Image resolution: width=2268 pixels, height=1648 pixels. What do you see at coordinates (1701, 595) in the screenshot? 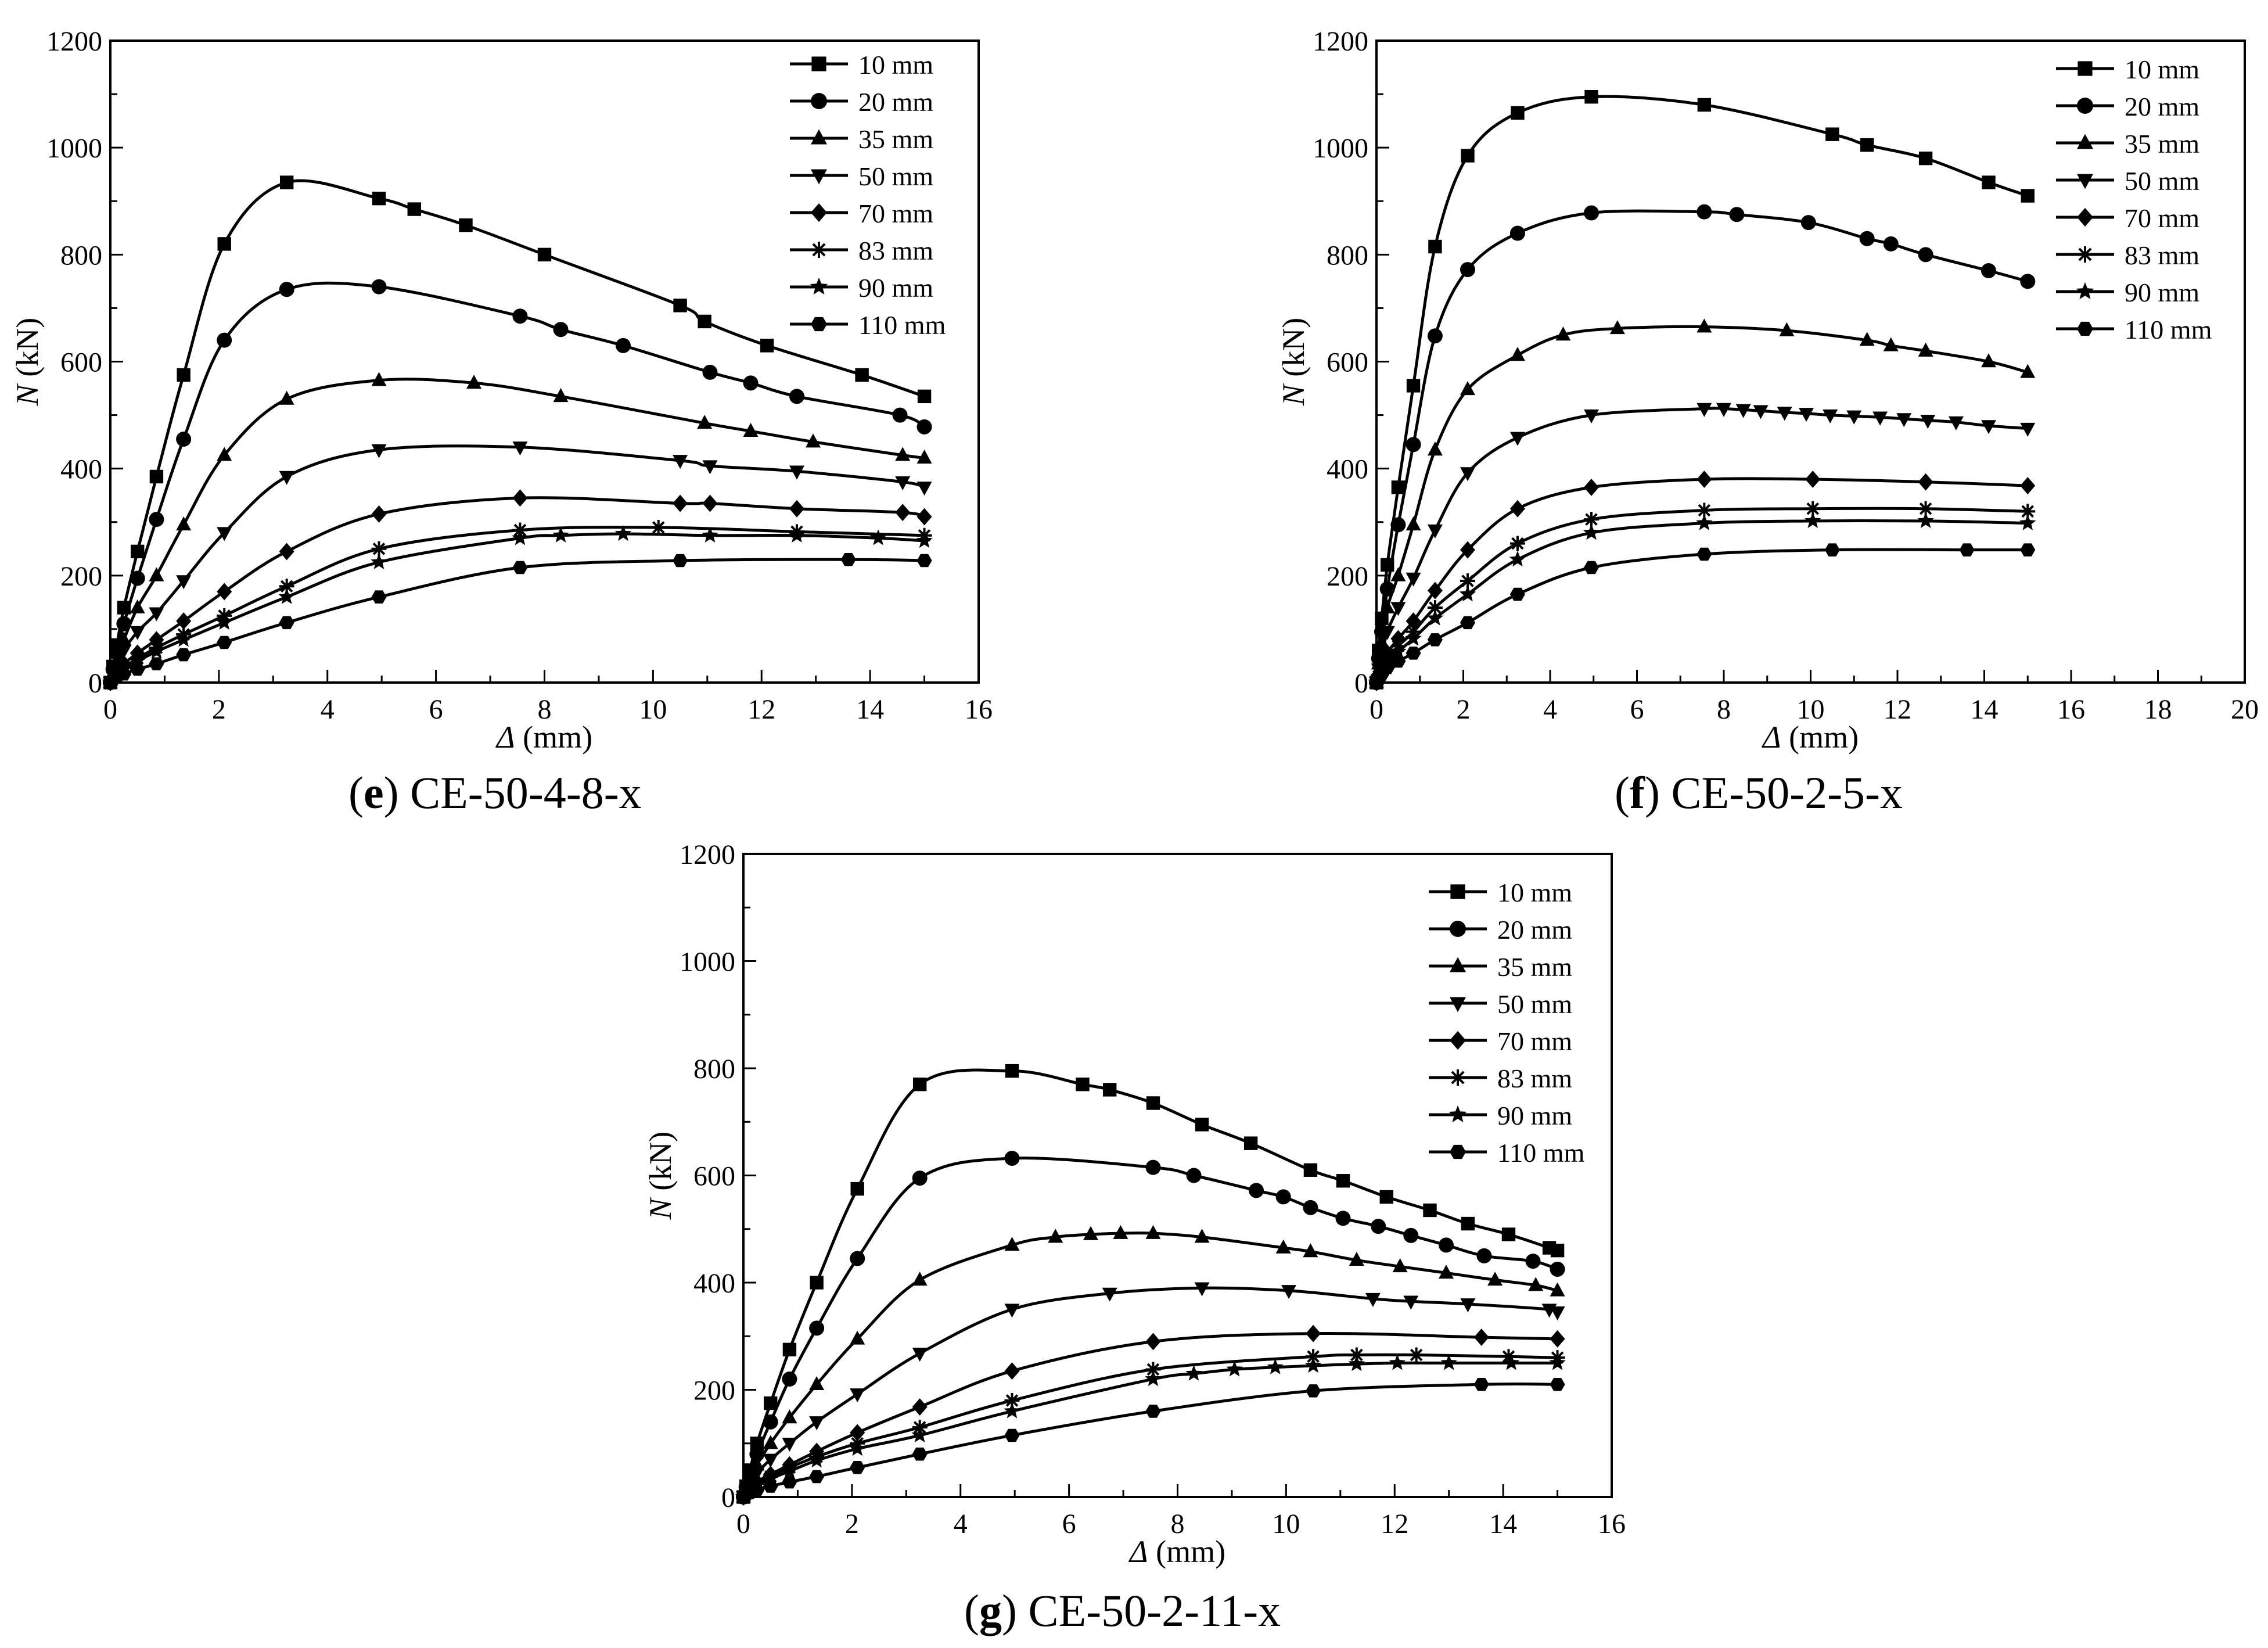
I see `series-line-83-mm` at bounding box center [1701, 595].